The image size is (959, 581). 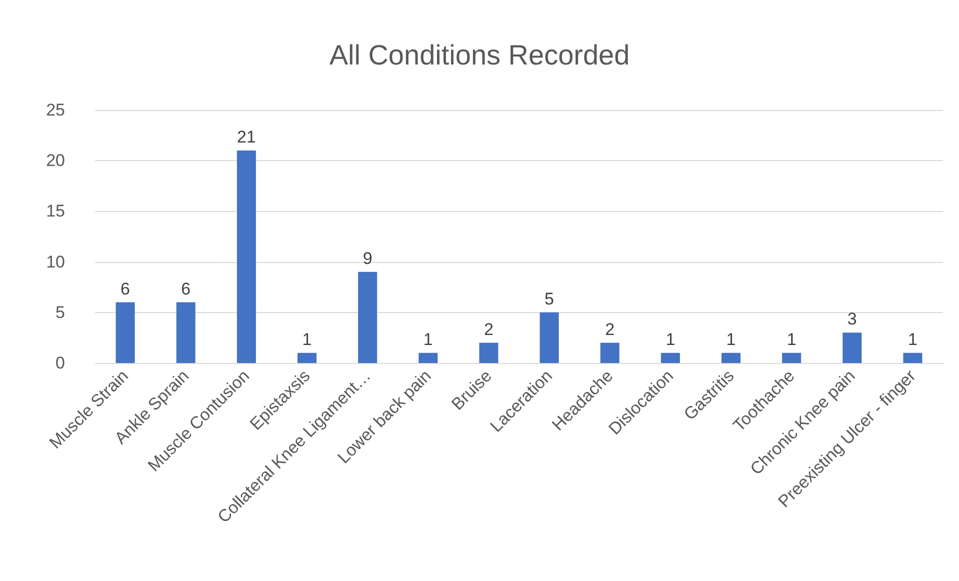 I want to click on chart-title: All Conditions Recorded, so click(x=479, y=55).